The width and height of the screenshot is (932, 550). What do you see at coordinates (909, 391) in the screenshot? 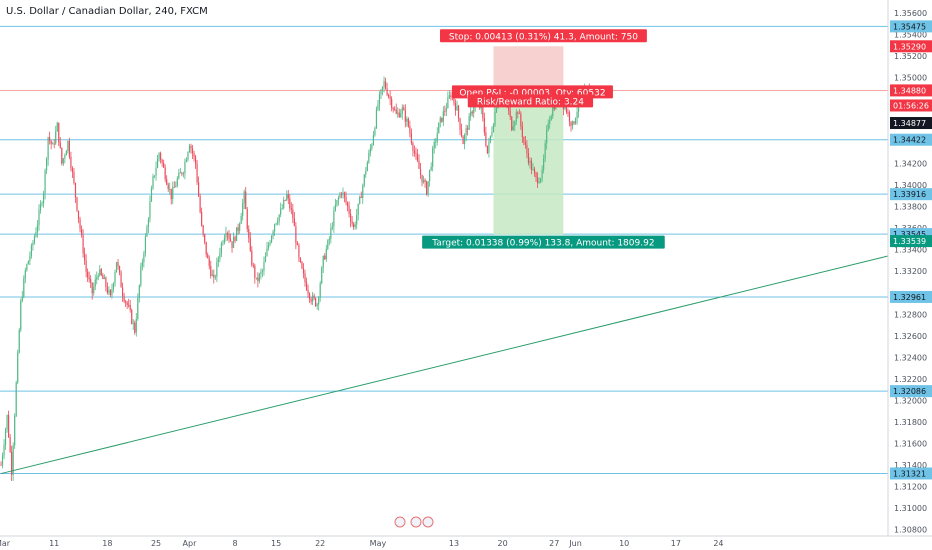
I see `level-tag: 1.32086` at bounding box center [909, 391].